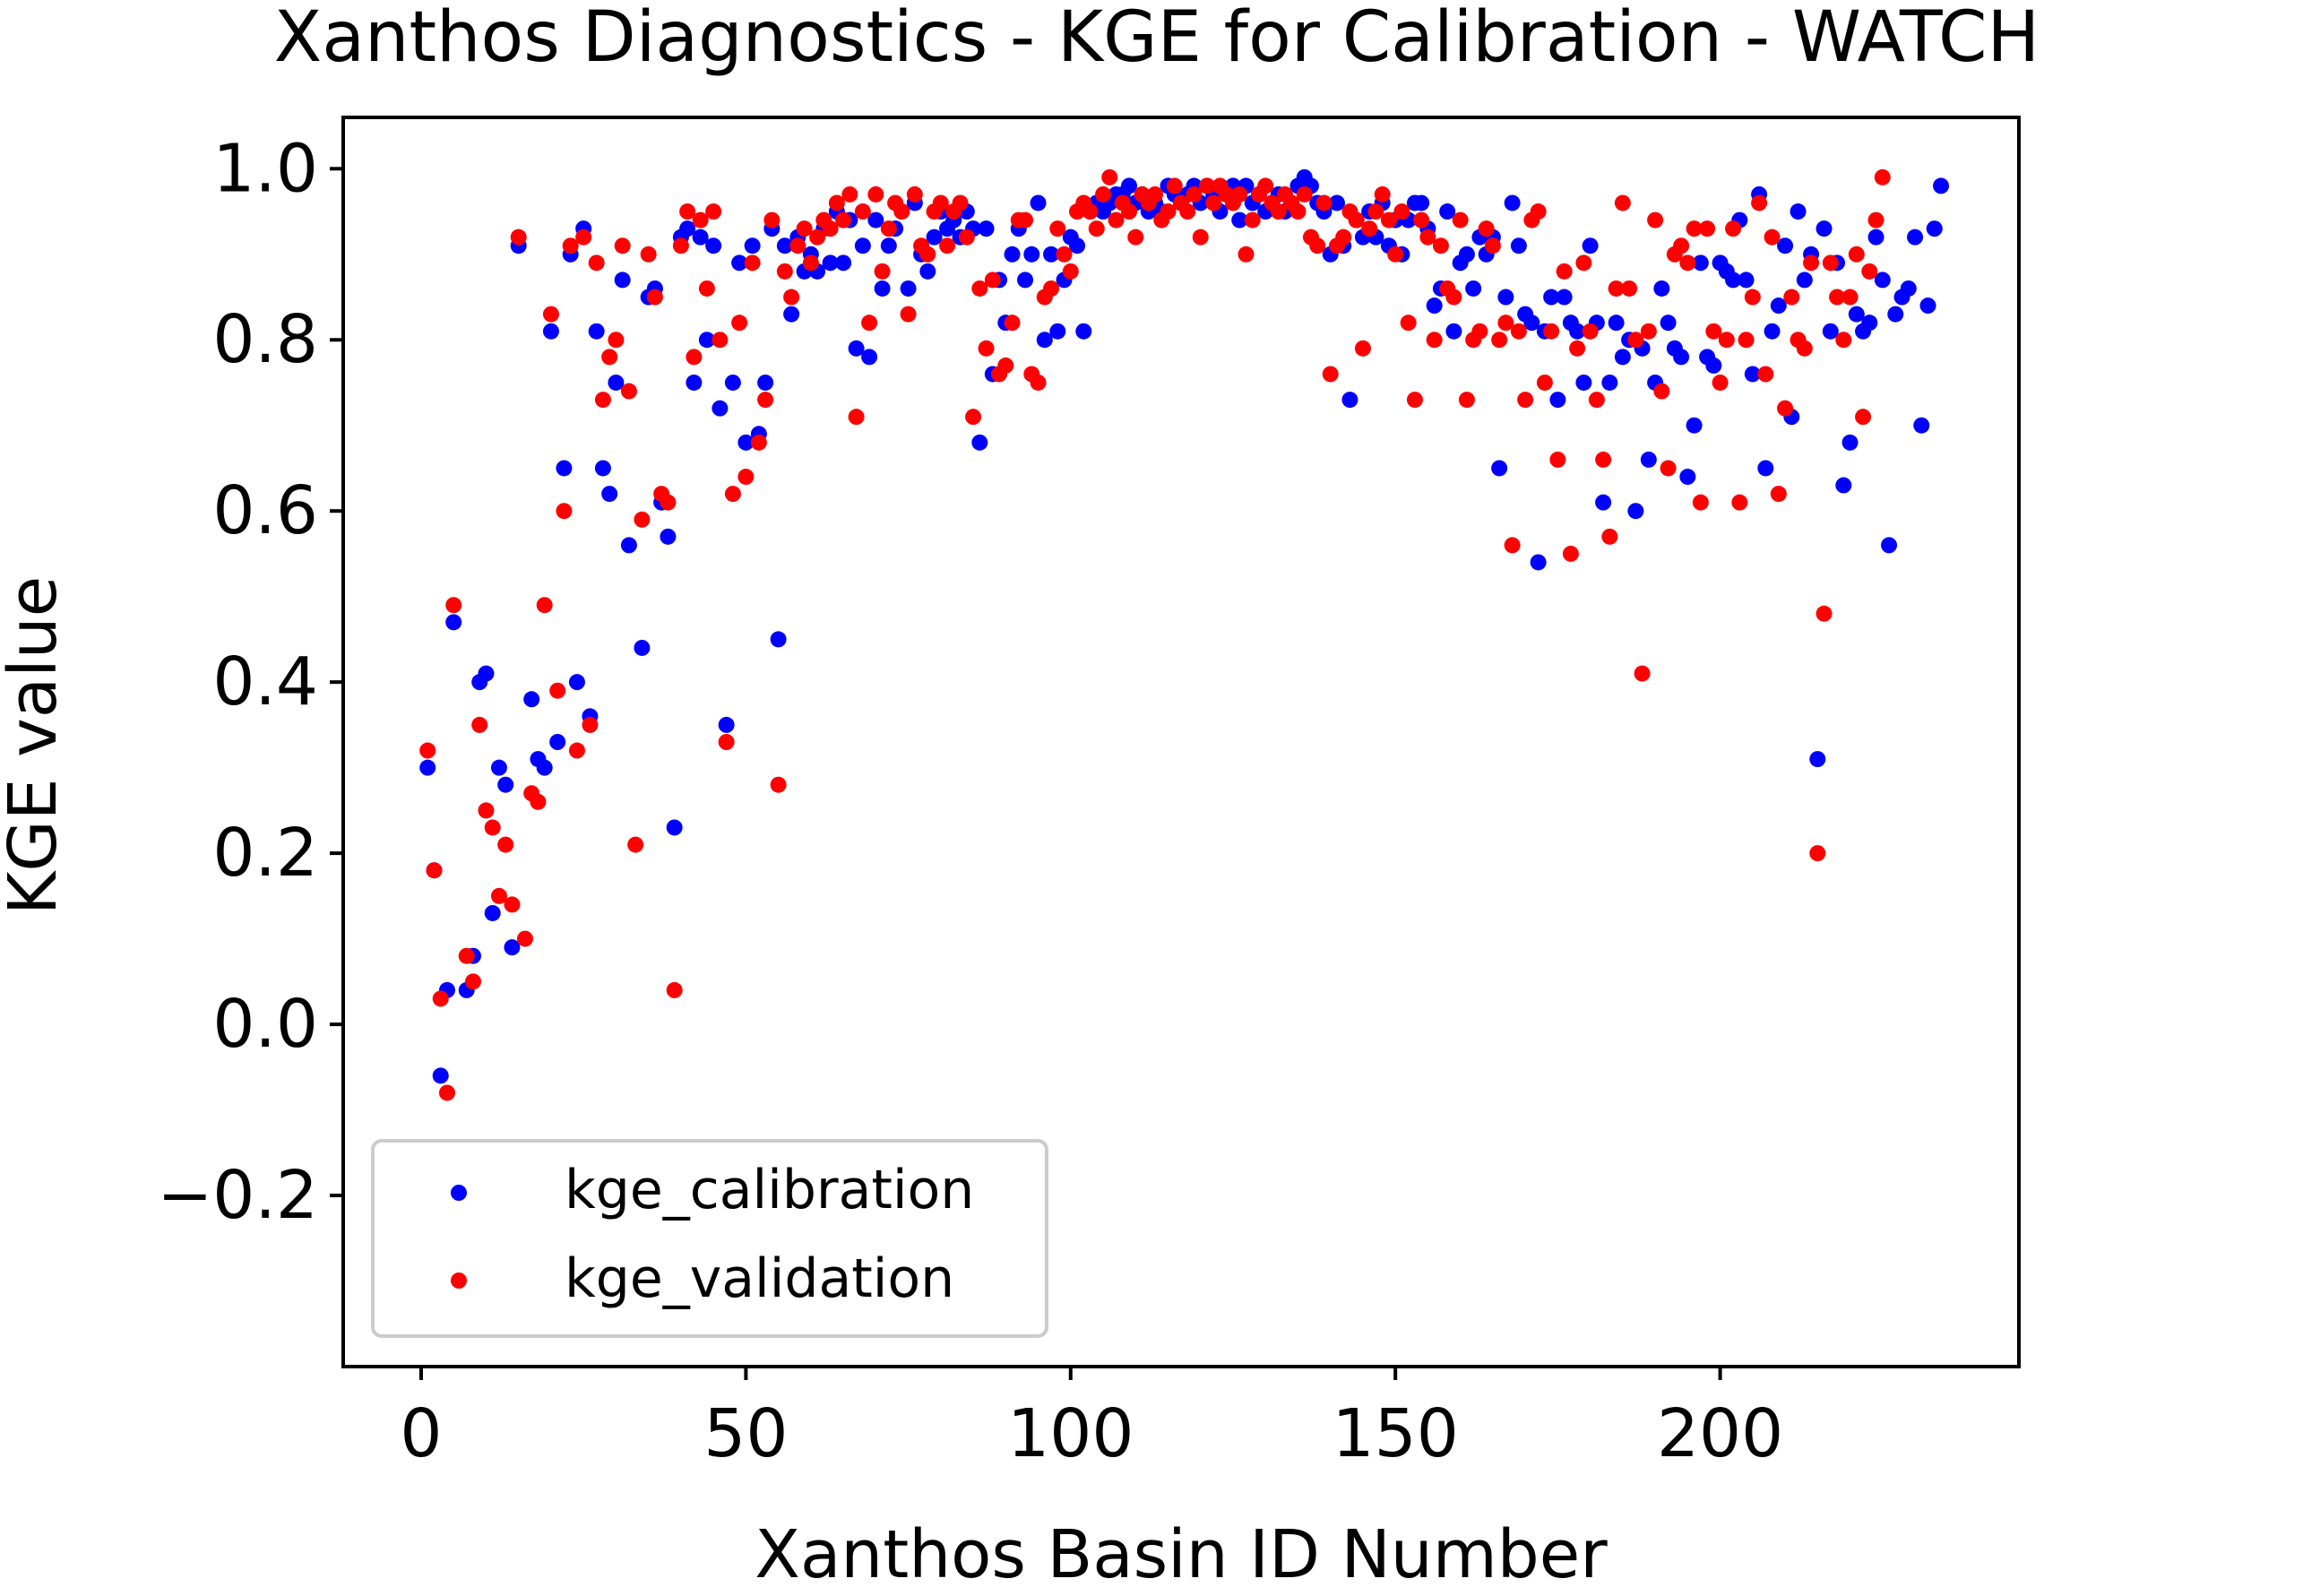 The height and width of the screenshot is (1596, 2320). What do you see at coordinates (709, 1238) in the screenshot?
I see `legend: kge_calibration kge_validation` at bounding box center [709, 1238].